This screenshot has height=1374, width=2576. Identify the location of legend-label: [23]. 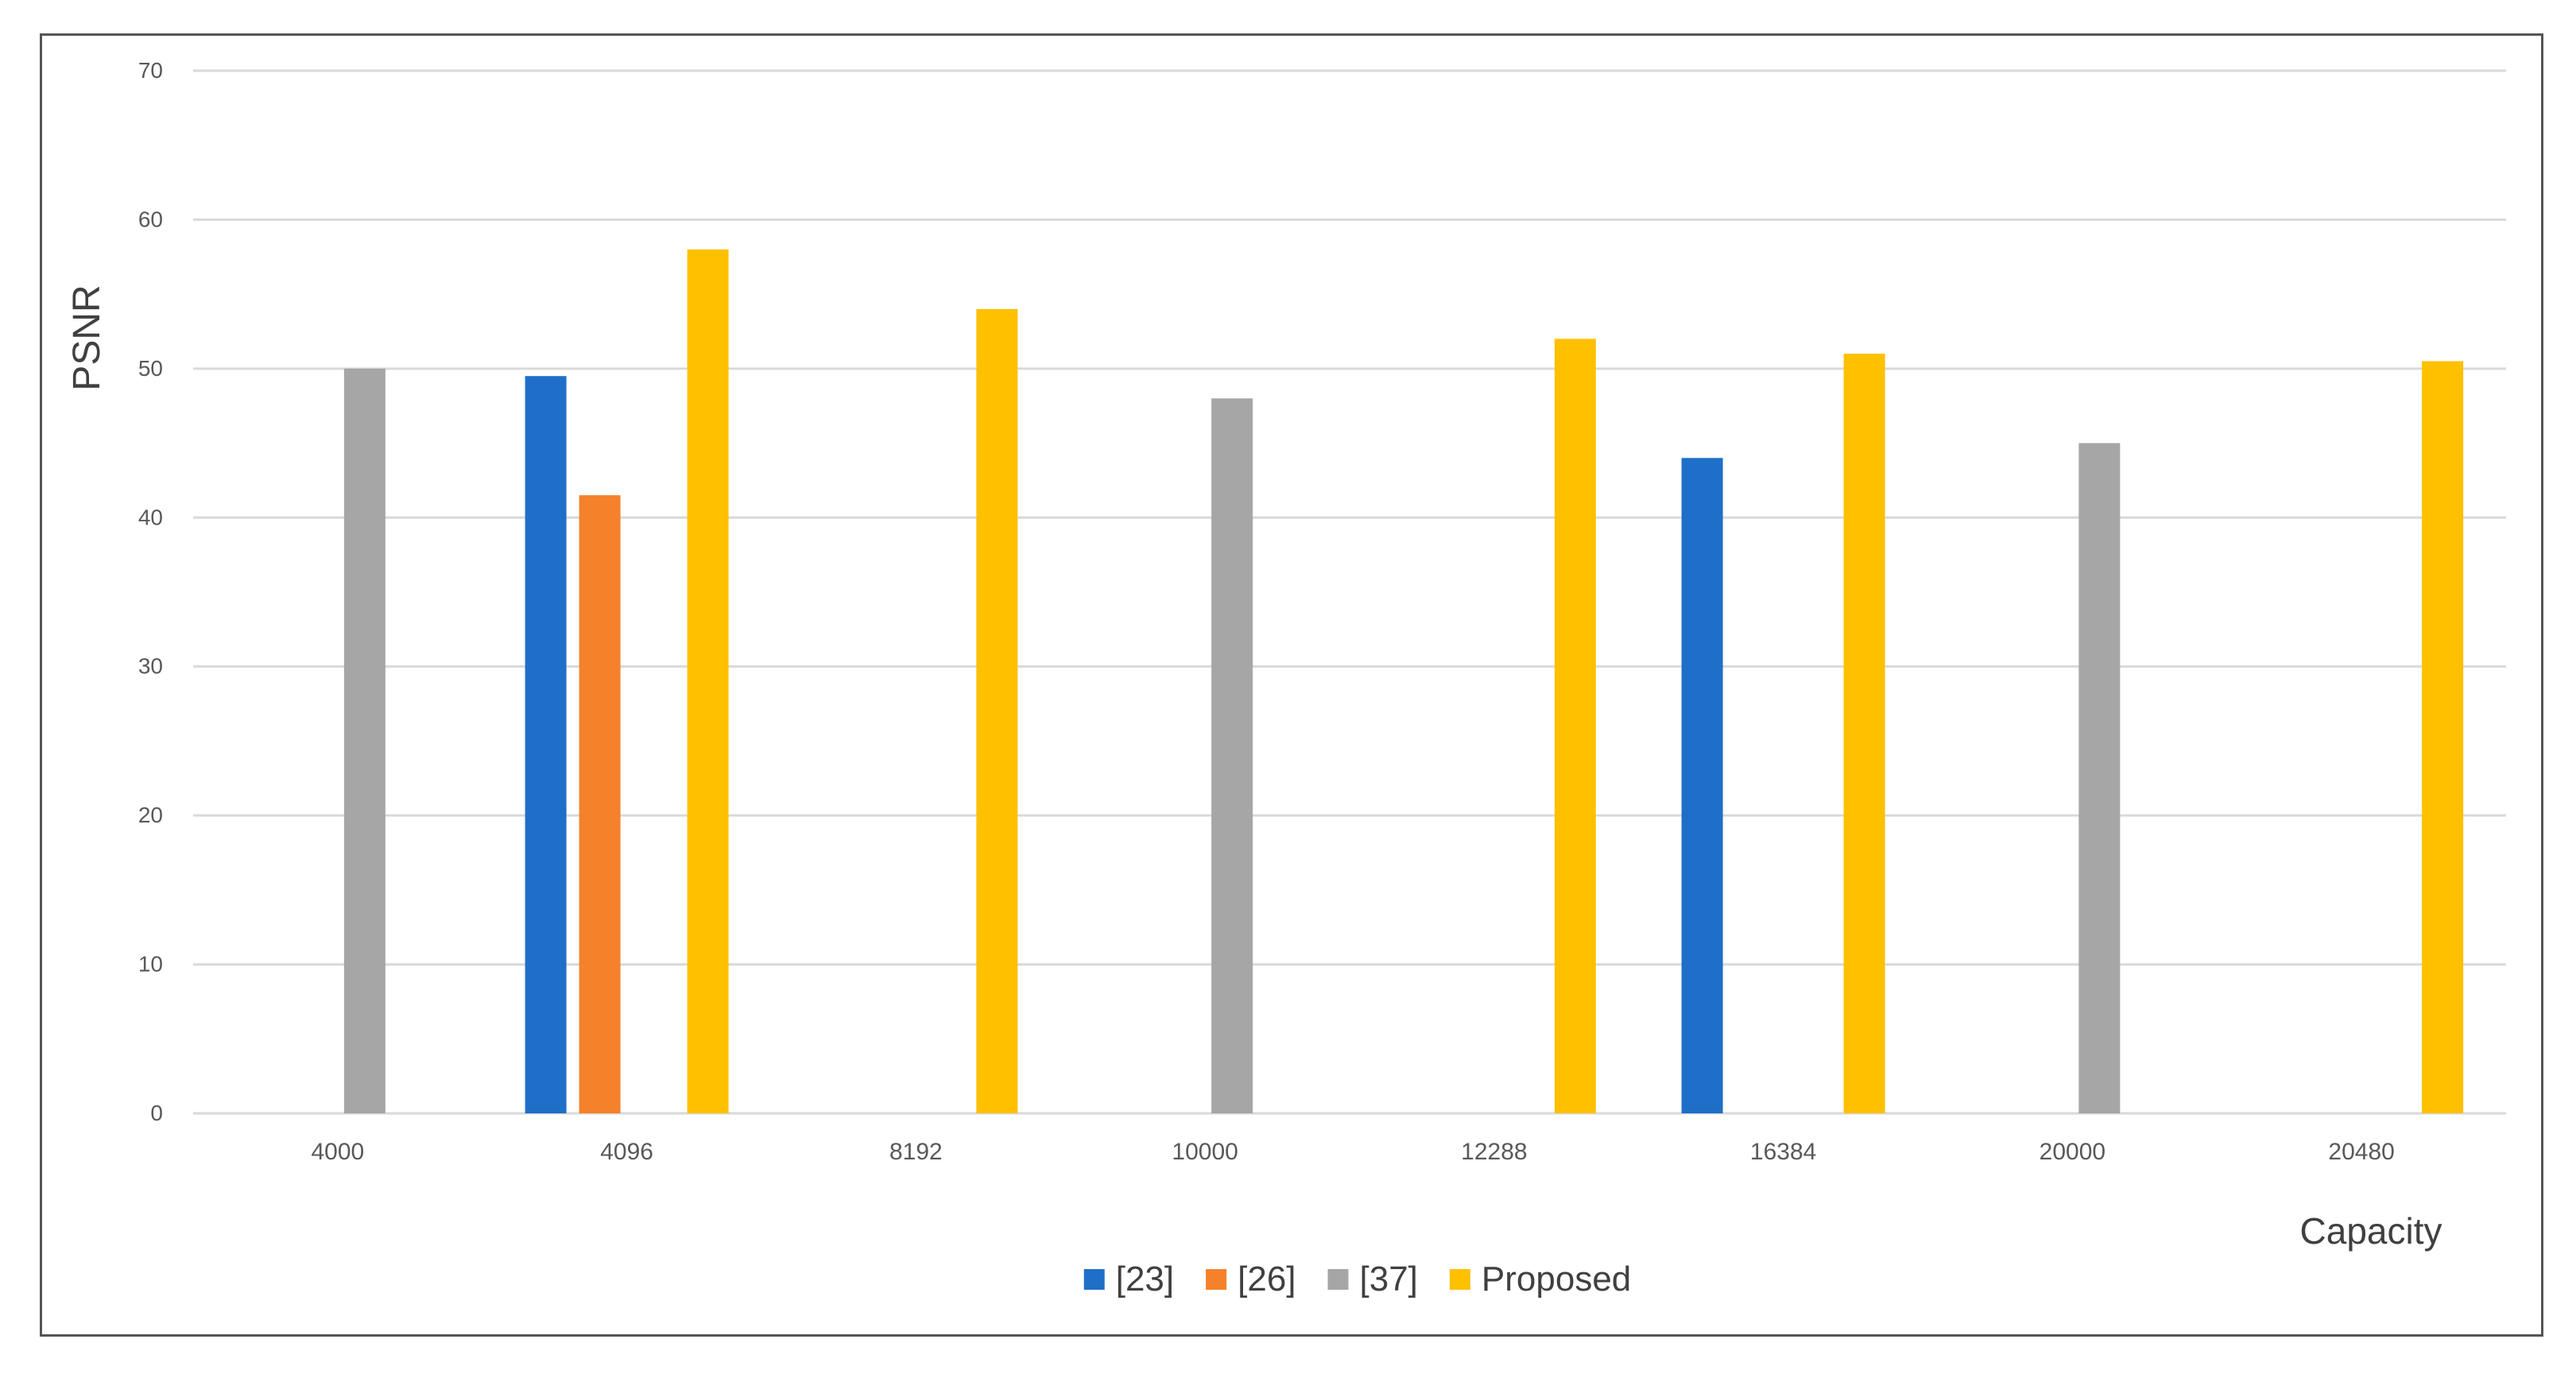
(1145, 1279).